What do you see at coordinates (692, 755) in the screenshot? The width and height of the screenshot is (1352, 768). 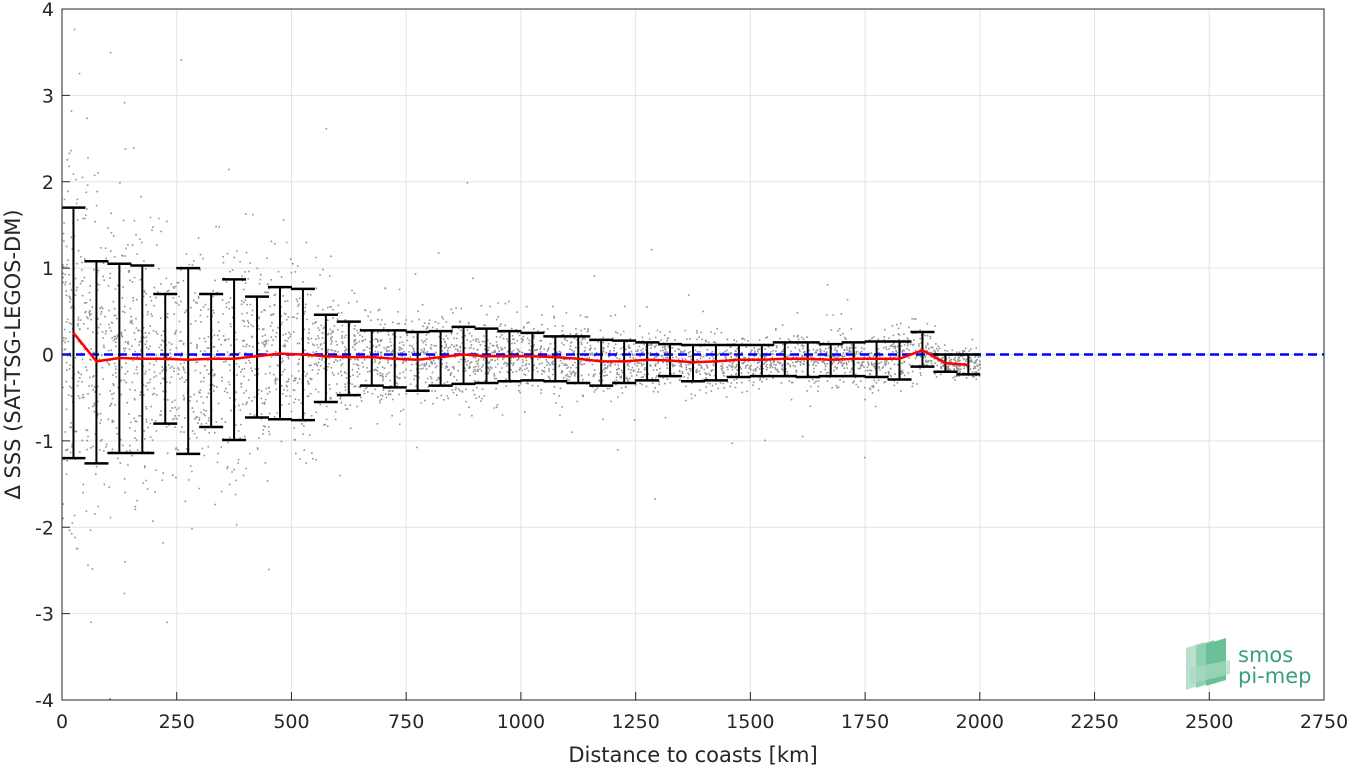 I see `x-axis-label: Distance to coasts [km]` at bounding box center [692, 755].